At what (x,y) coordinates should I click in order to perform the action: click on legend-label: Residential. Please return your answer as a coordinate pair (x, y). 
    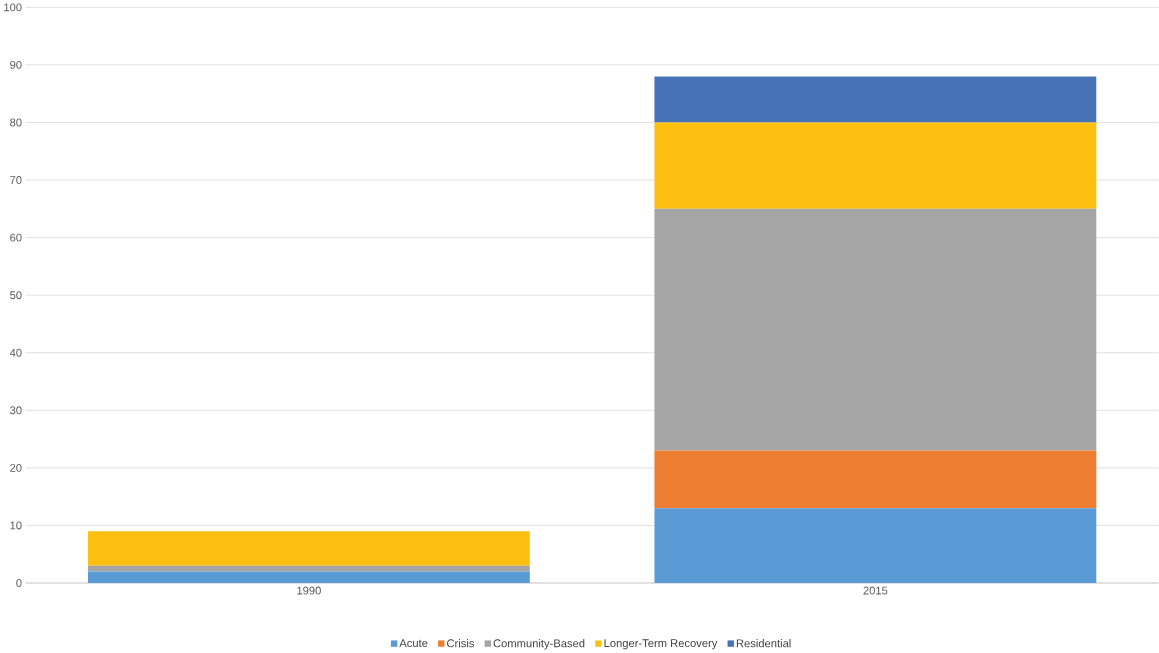
    Looking at the image, I should click on (763, 643).